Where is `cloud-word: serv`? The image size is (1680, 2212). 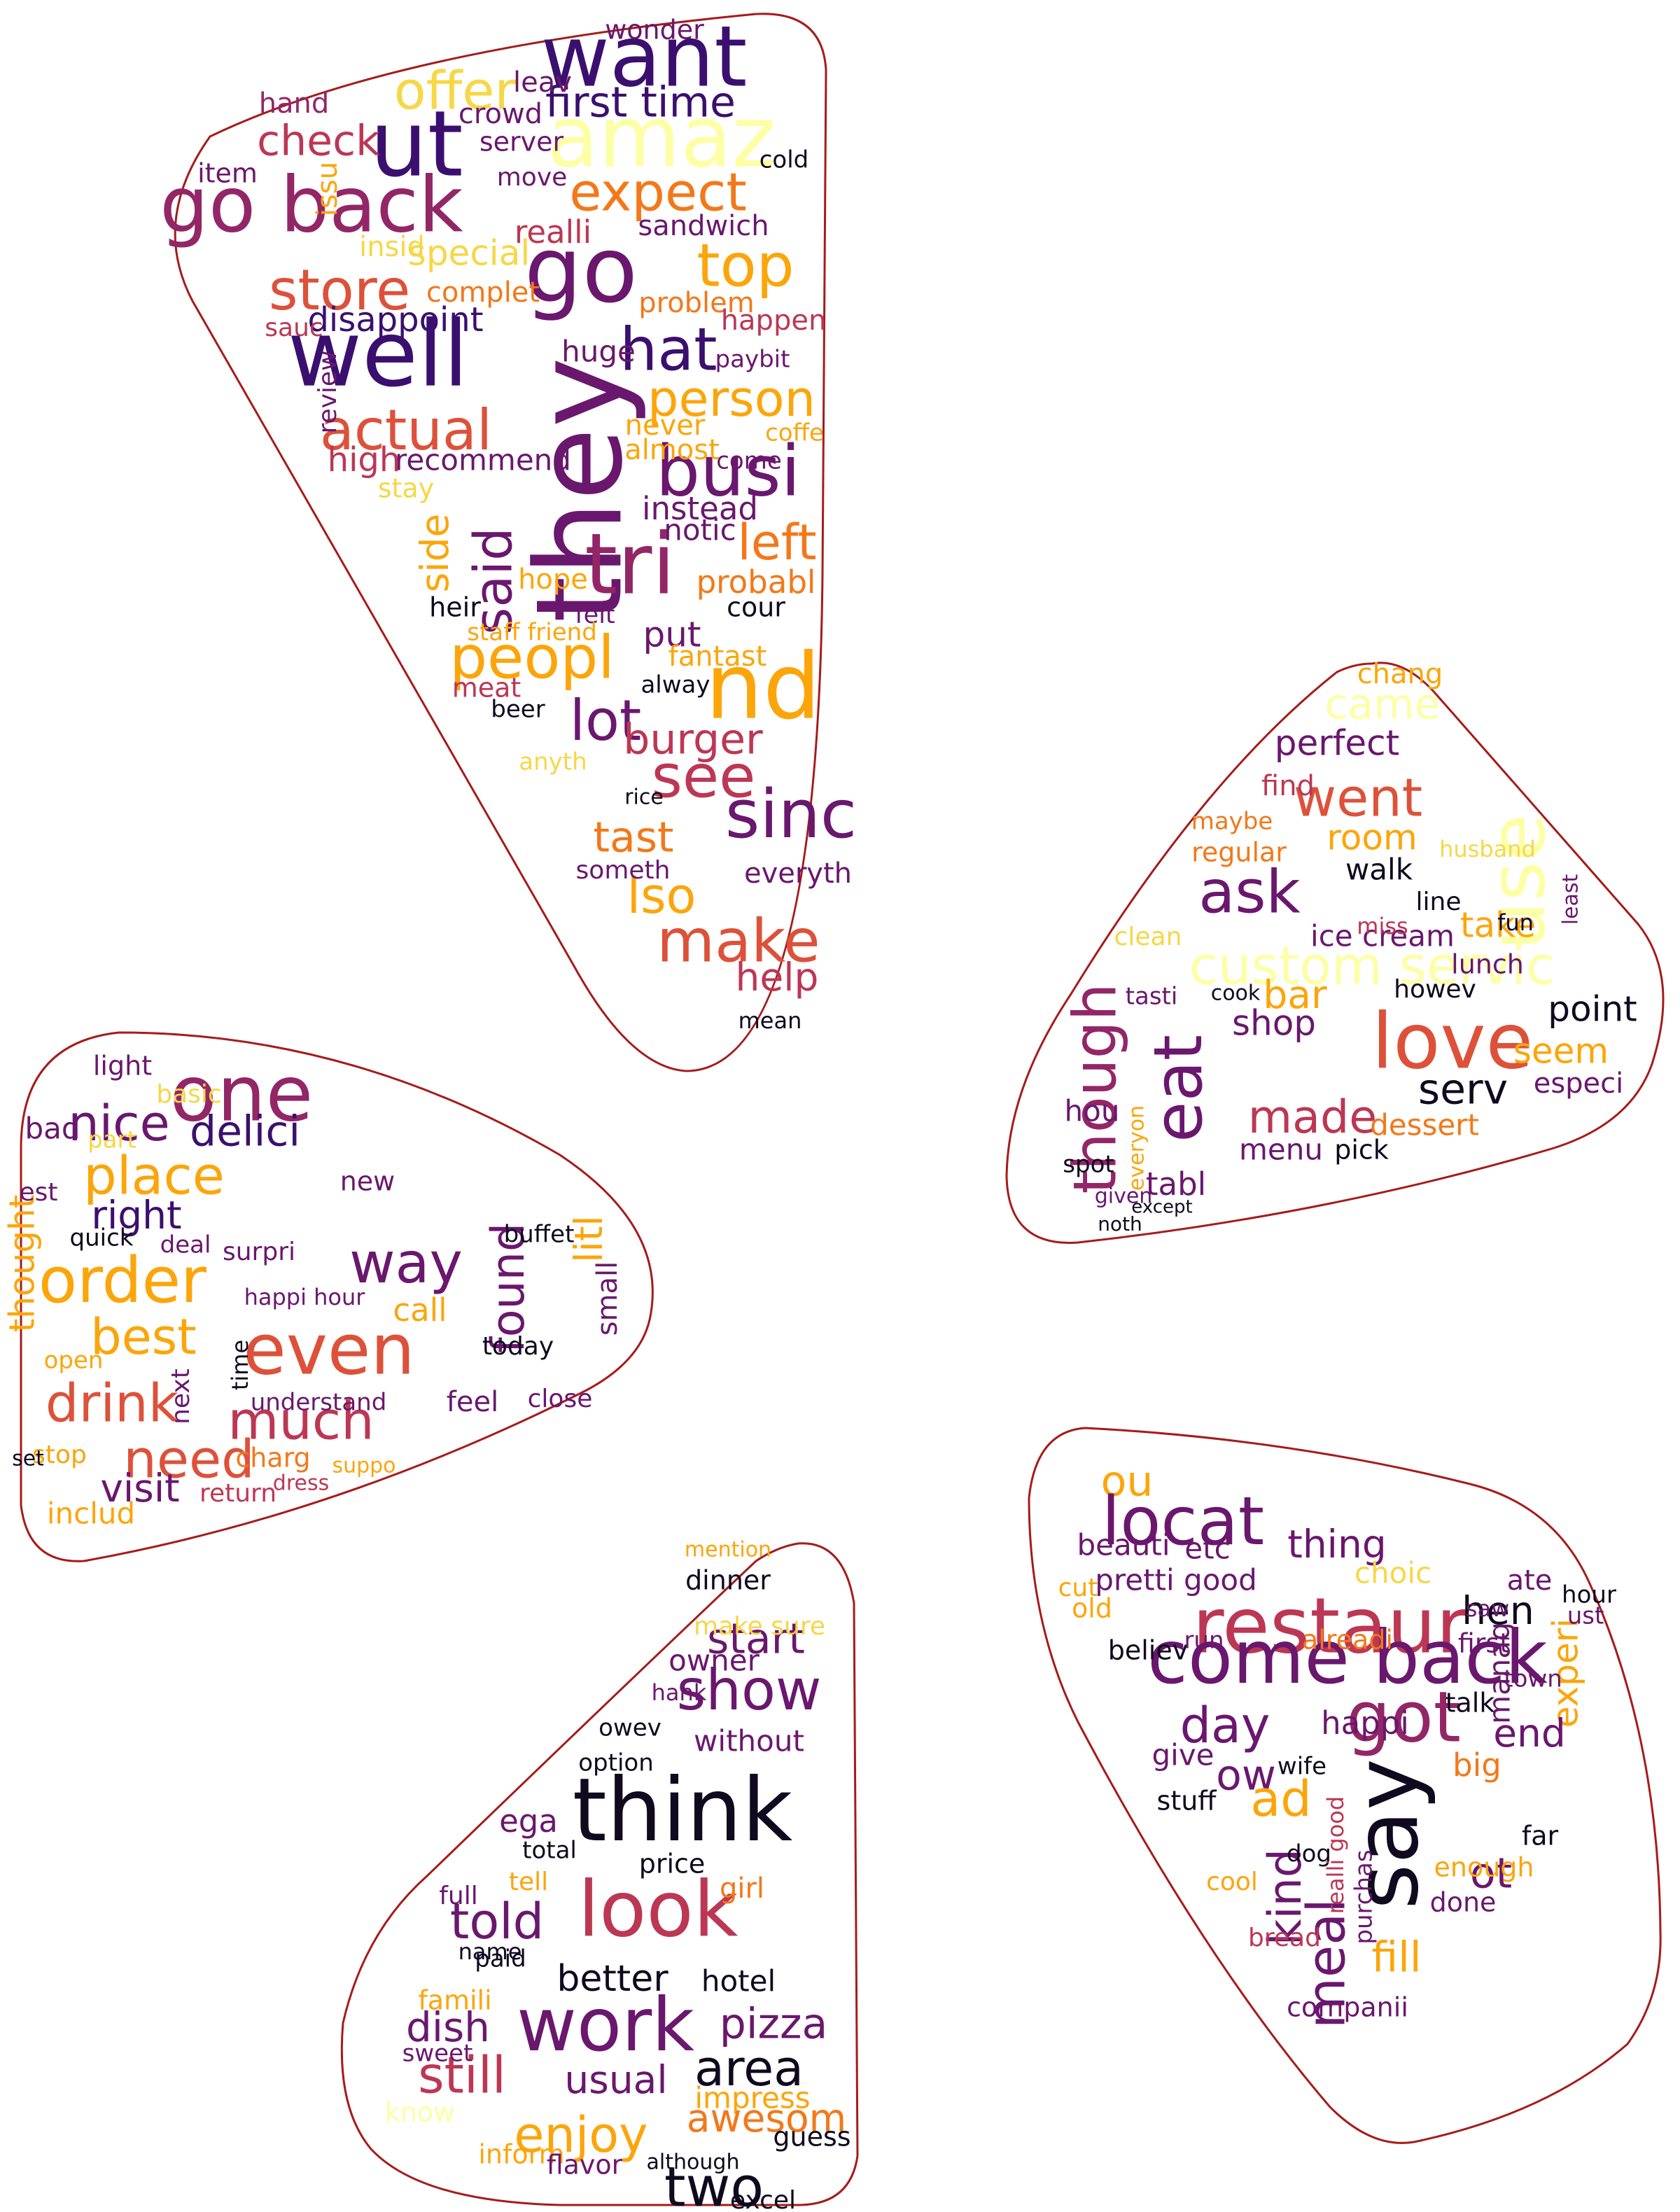
cloud-word: serv is located at coordinates (1463, 1089).